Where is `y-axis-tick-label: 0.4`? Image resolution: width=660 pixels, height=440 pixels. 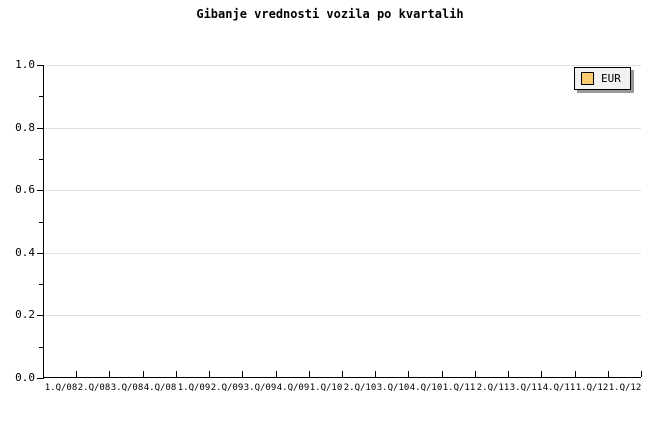 y-axis-tick-label: 0.4 is located at coordinates (25, 252).